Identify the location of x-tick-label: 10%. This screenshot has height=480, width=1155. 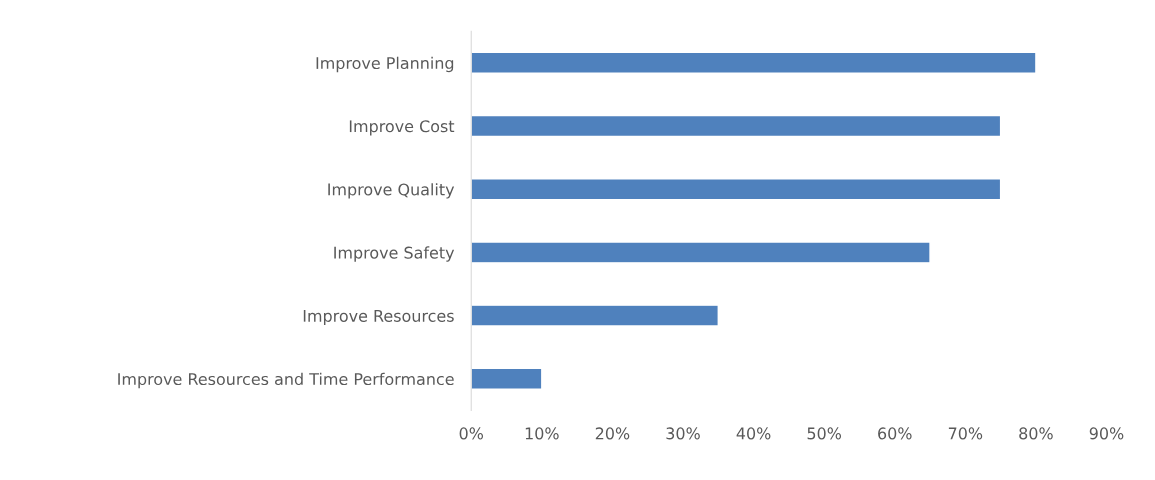
(542, 433).